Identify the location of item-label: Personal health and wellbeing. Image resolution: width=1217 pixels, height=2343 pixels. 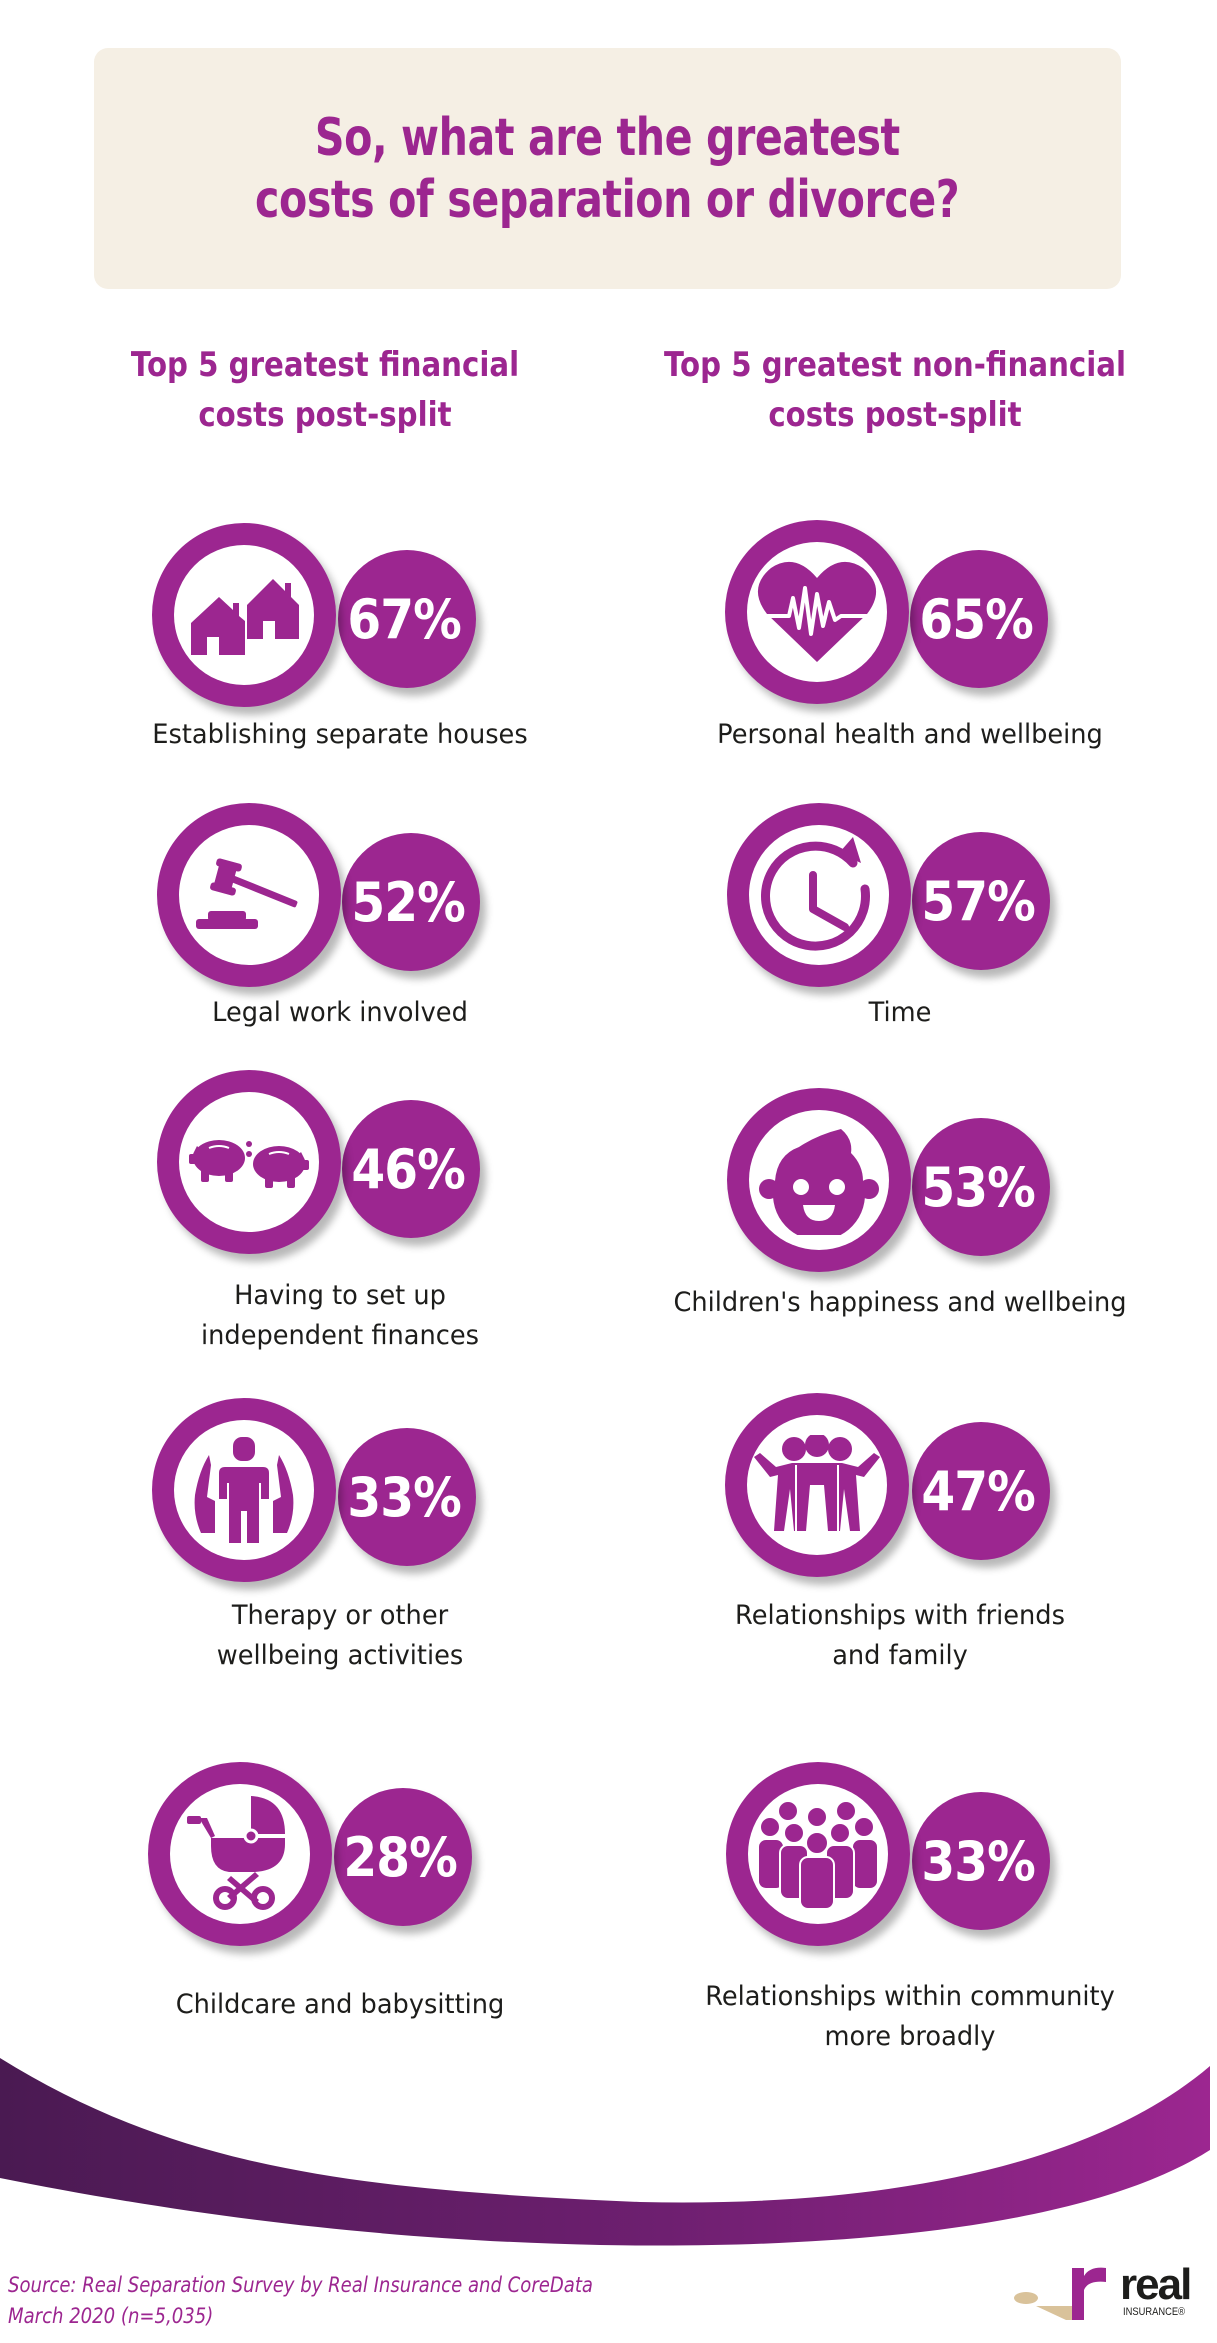
(910, 735).